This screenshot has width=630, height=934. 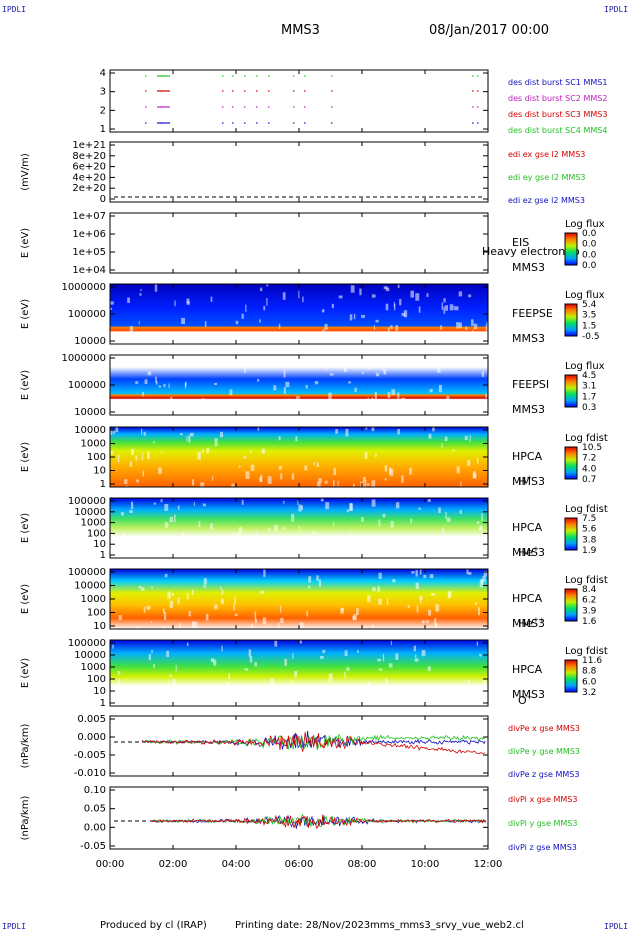 What do you see at coordinates (83, 287) in the screenshot?
I see `panel-feeps_e-ytick-label: 1000000` at bounding box center [83, 287].